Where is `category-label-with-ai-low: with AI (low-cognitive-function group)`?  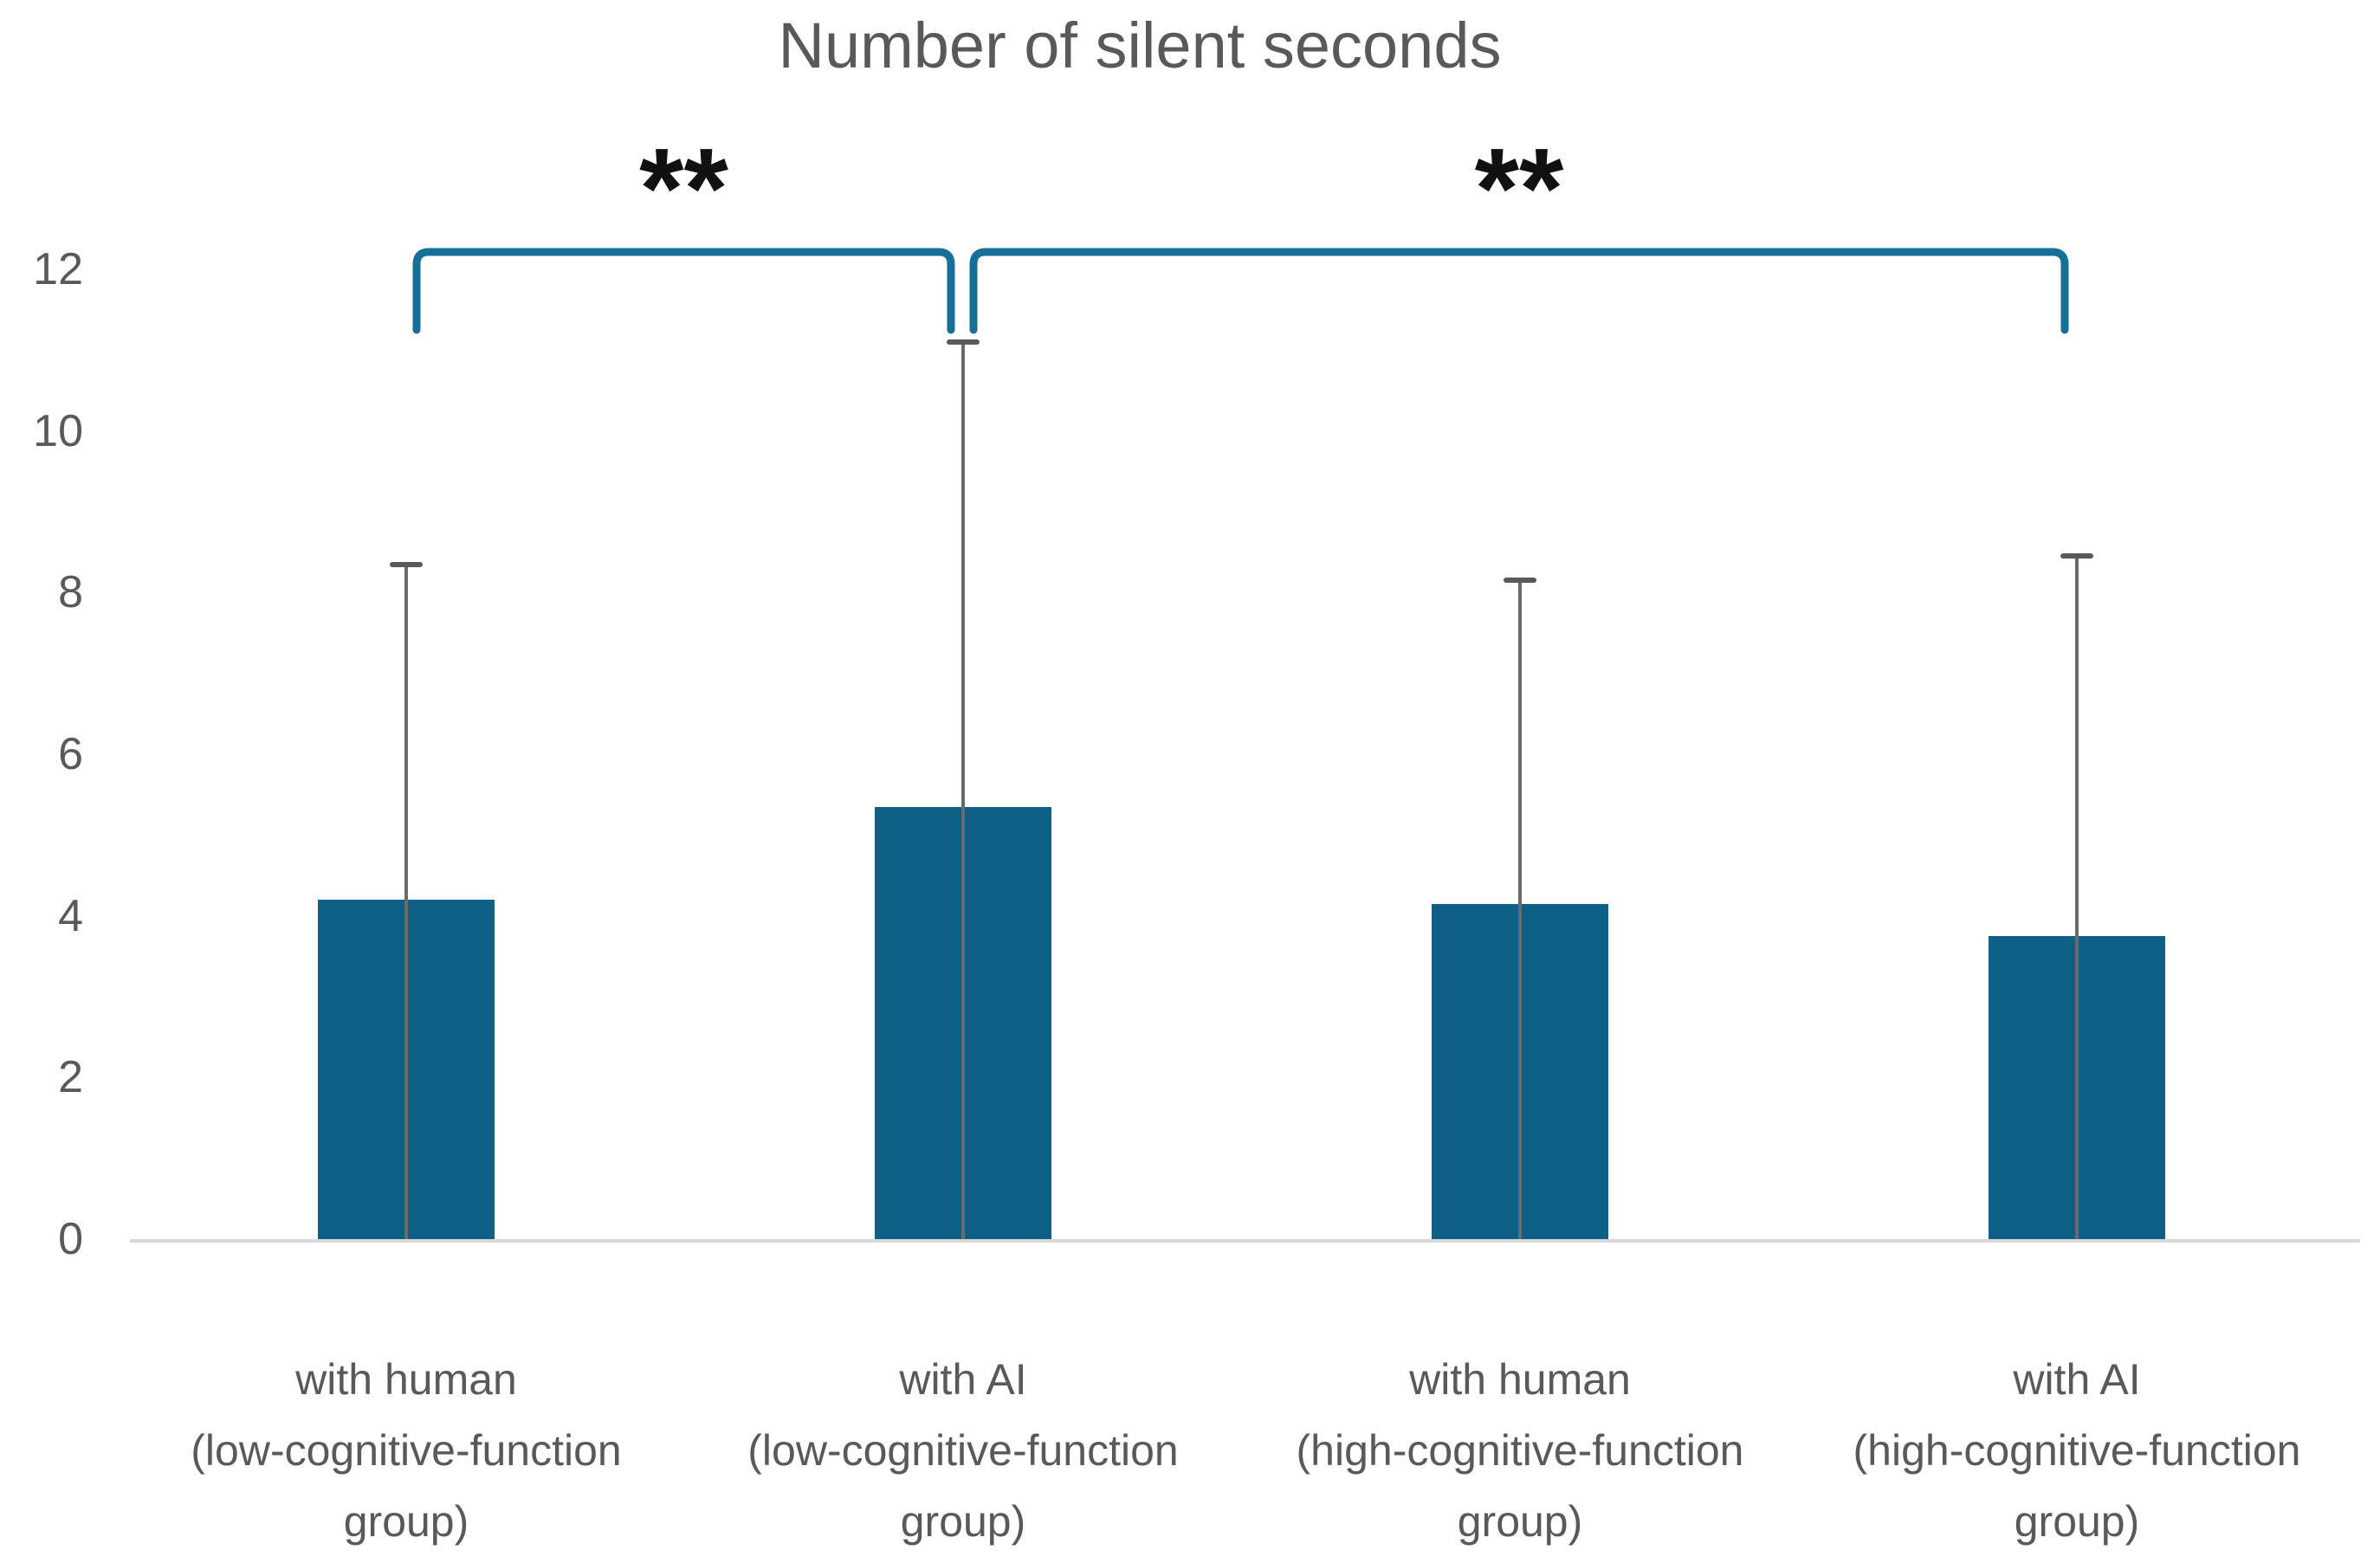 category-label-with-ai-low: with AI (low-cognitive-function group) is located at coordinates (963, 1451).